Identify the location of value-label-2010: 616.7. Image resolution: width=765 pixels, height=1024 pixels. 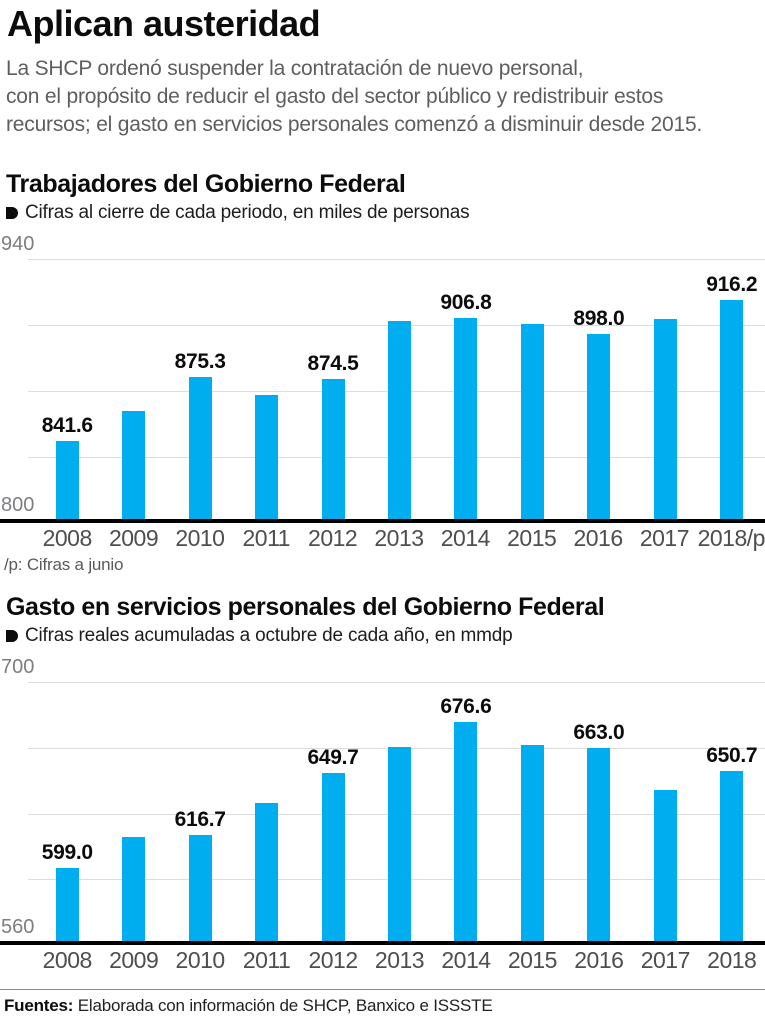
(200, 819).